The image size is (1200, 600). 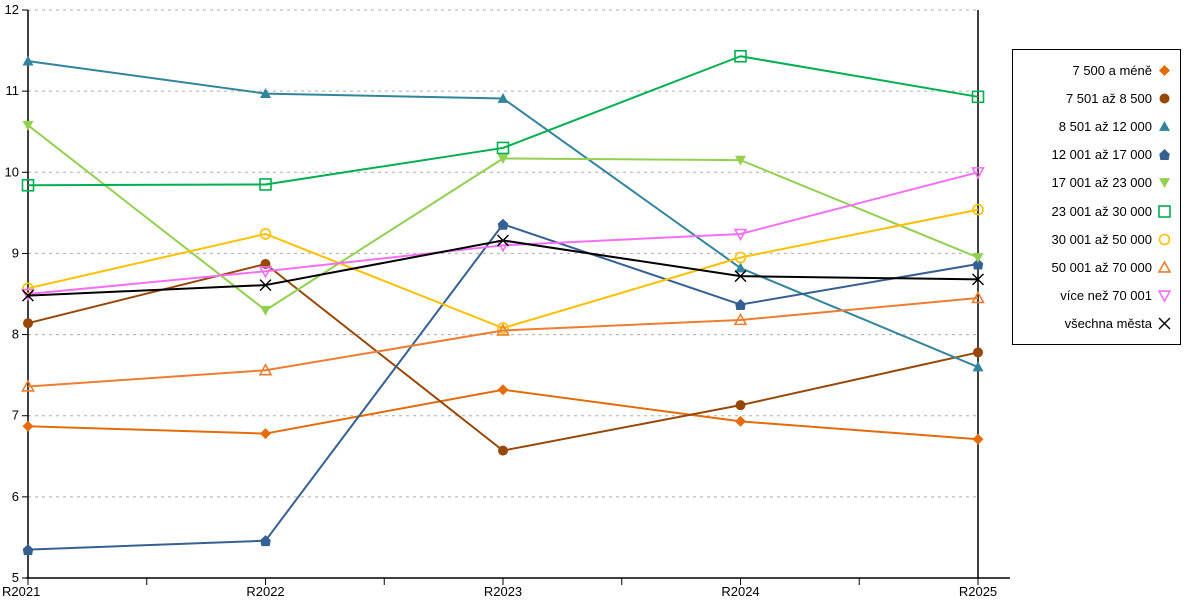 I want to click on legend-item-label: 7 501 až 8 500, so click(x=1108, y=98).